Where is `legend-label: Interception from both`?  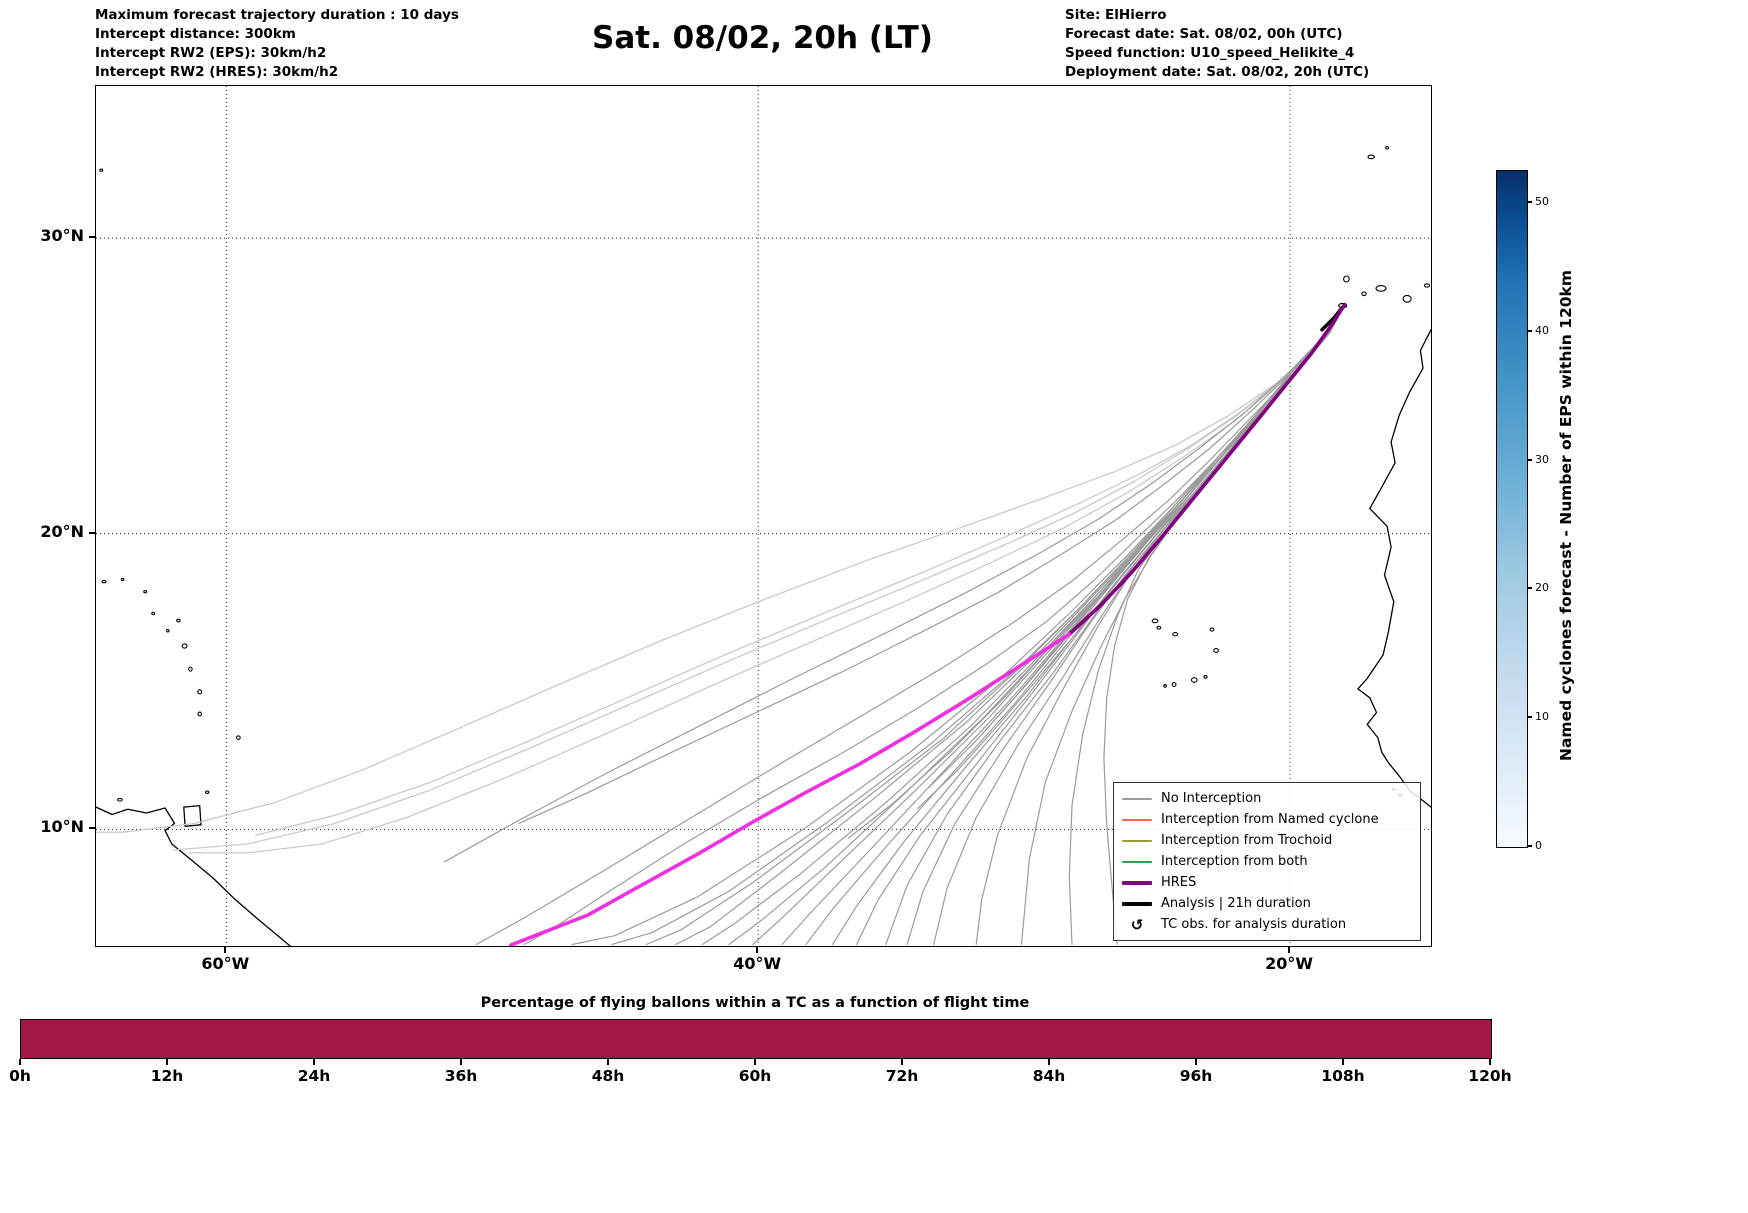 legend-label: Interception from both is located at coordinates (1234, 861).